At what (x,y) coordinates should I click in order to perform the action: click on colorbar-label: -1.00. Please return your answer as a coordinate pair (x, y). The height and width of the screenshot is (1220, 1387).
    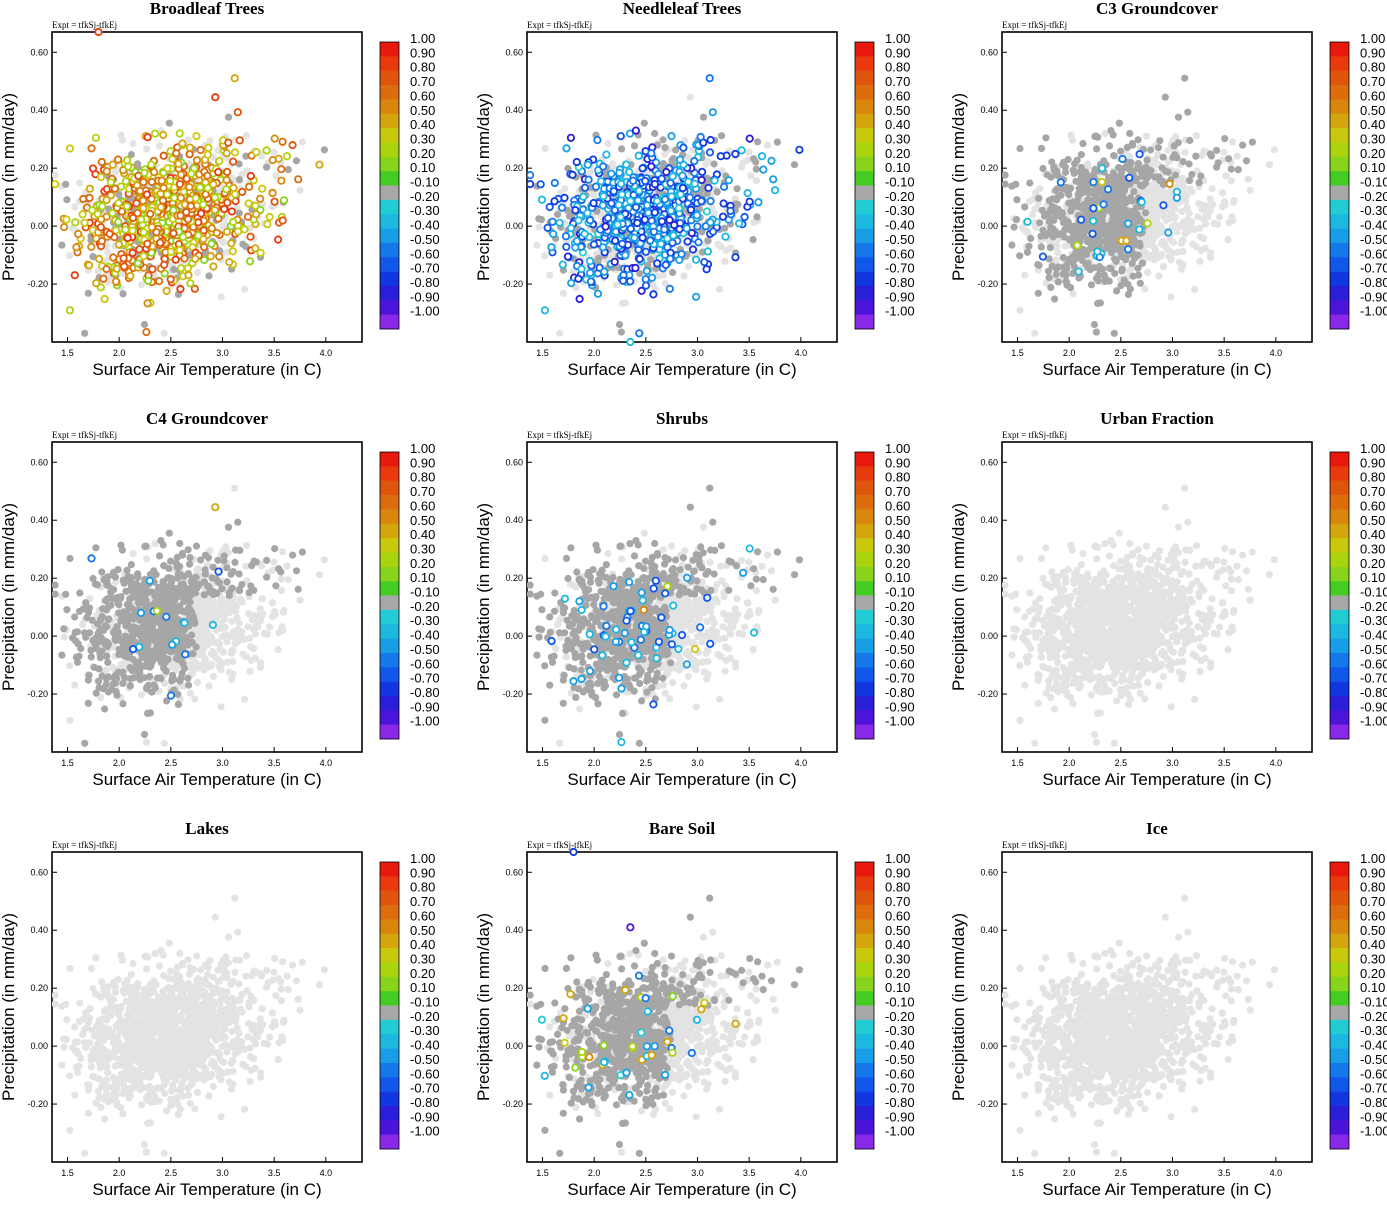
    Looking at the image, I should click on (900, 311).